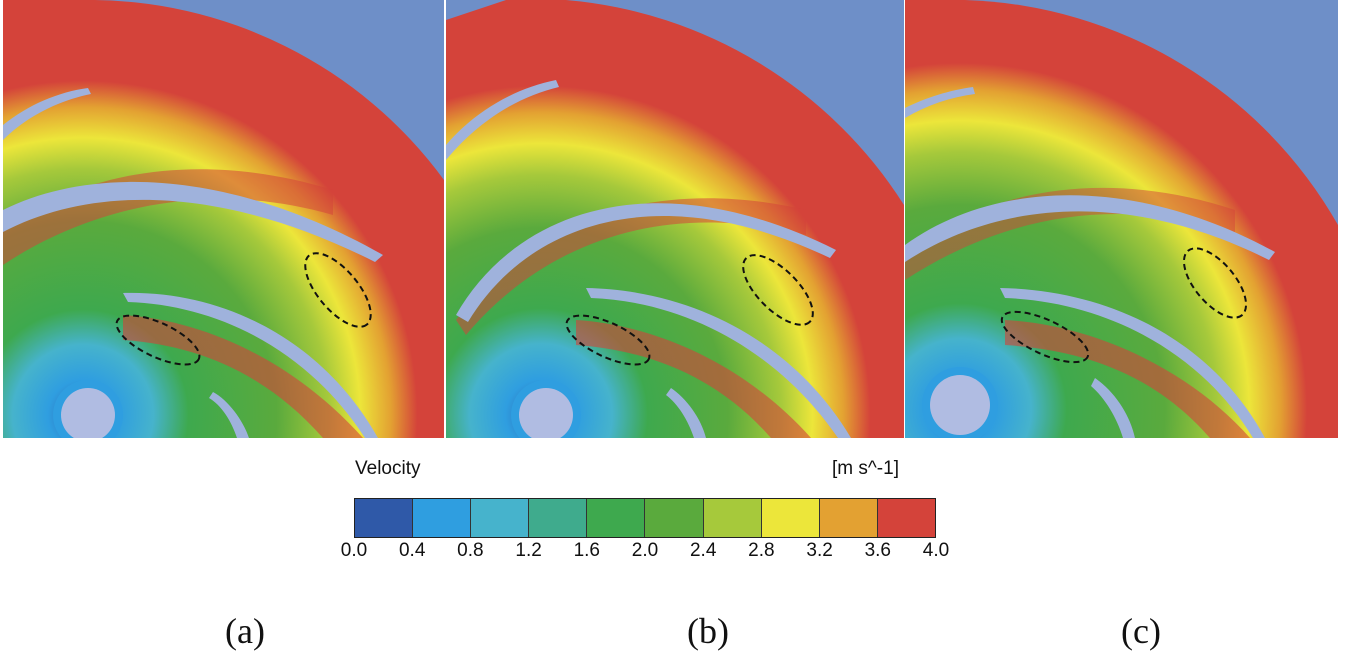  I want to click on colorbar-tick-label: 1.6, so click(587, 550).